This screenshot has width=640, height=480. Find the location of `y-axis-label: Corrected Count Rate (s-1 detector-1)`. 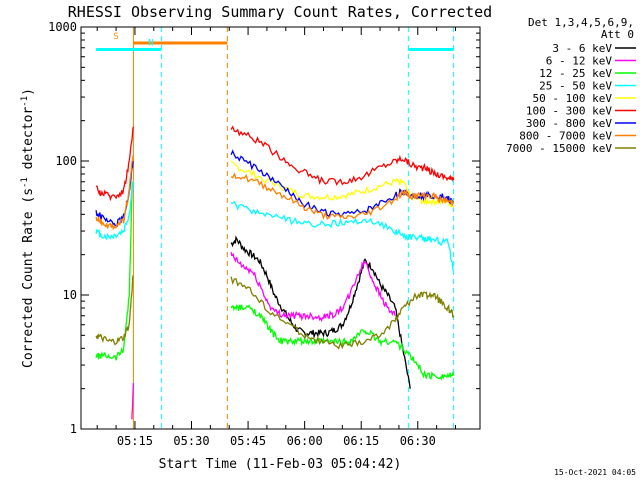

y-axis-label: Corrected Count Rate (s-1 detector-1) is located at coordinates (28, 228).